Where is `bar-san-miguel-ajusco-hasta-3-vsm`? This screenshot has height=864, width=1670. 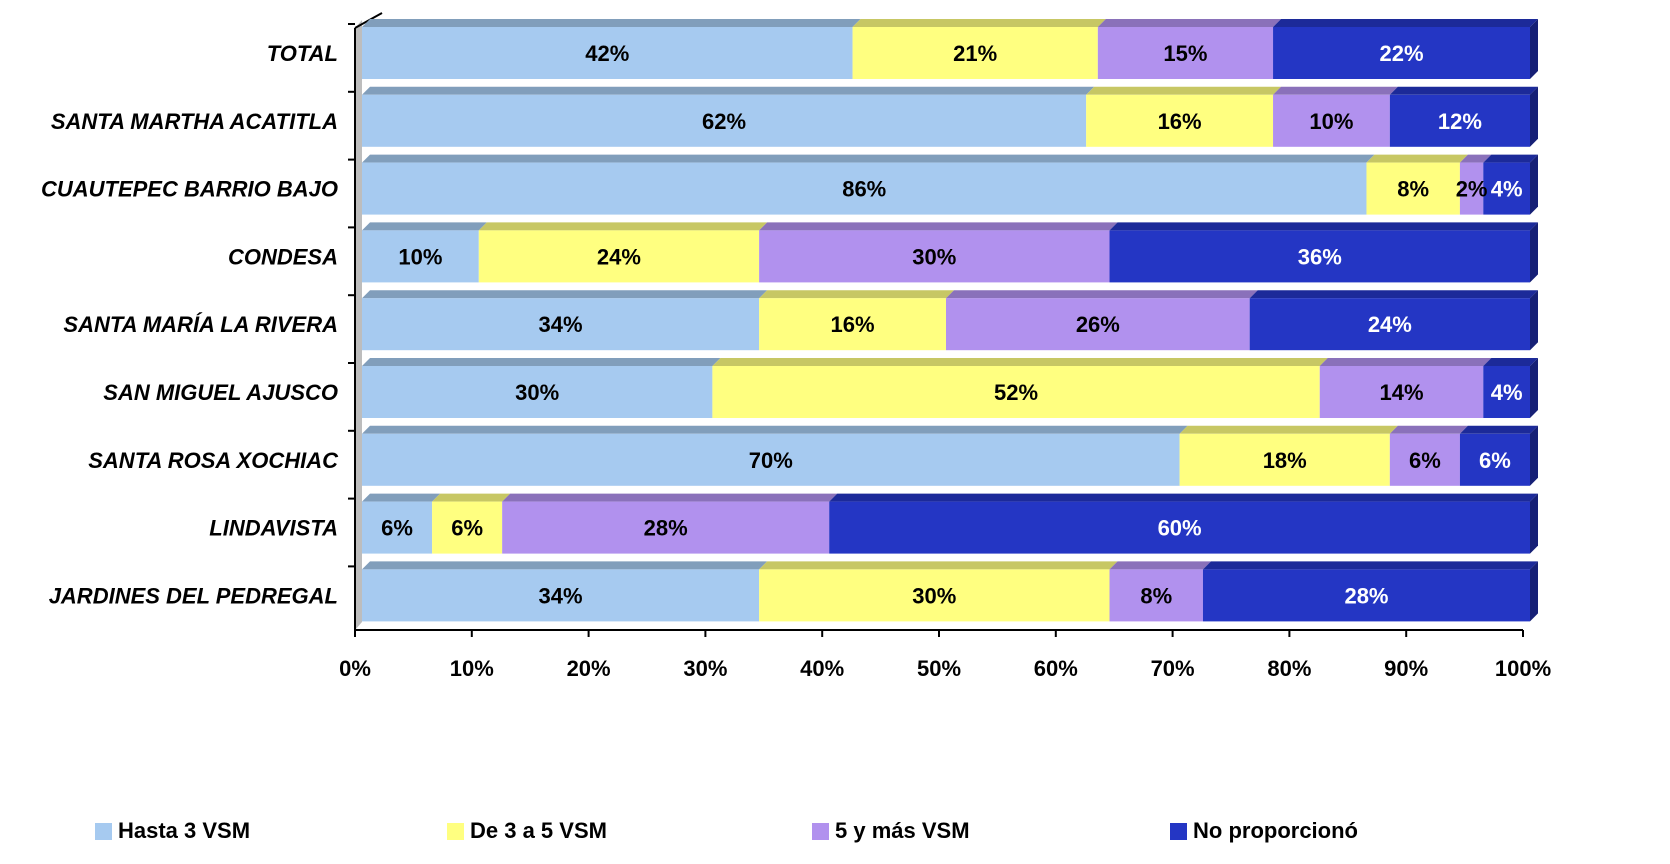
bar-san-miguel-ajusco-hasta-3-vsm is located at coordinates (537, 392).